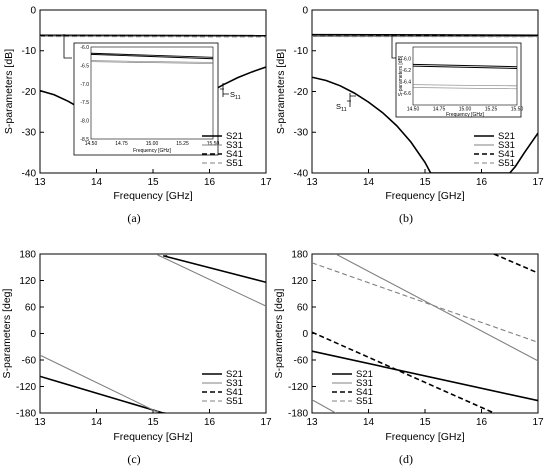 The height and width of the screenshot is (473, 550). Describe the element at coordinates (67, 46) in the screenshot. I see `zoom-arrow` at that location.